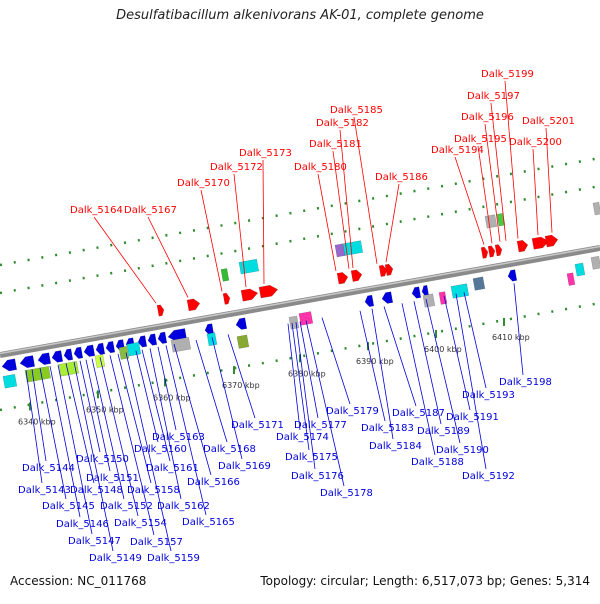  What do you see at coordinates (96, 210) in the screenshot?
I see `forward-gene-label: Dalk_5164` at bounding box center [96, 210].